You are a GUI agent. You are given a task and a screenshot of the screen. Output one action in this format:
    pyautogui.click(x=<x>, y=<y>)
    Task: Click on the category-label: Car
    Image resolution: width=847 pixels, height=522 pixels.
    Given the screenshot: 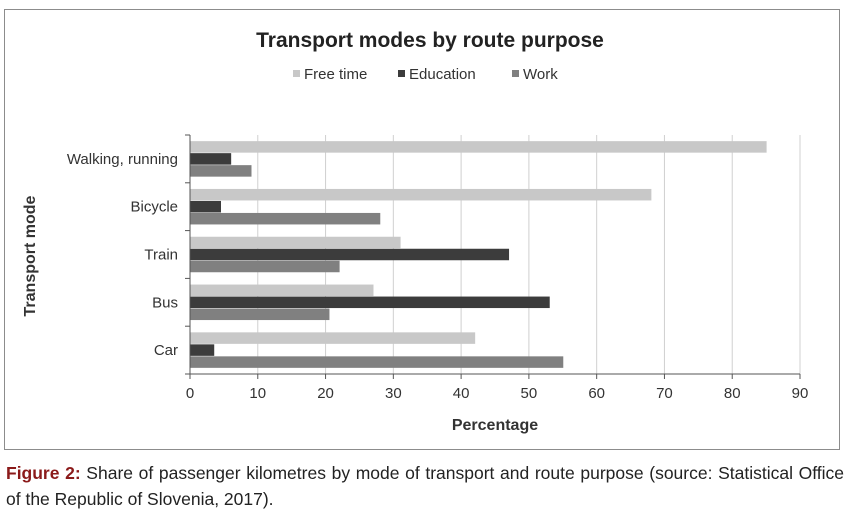 What is the action you would take?
    pyautogui.click(x=166, y=350)
    